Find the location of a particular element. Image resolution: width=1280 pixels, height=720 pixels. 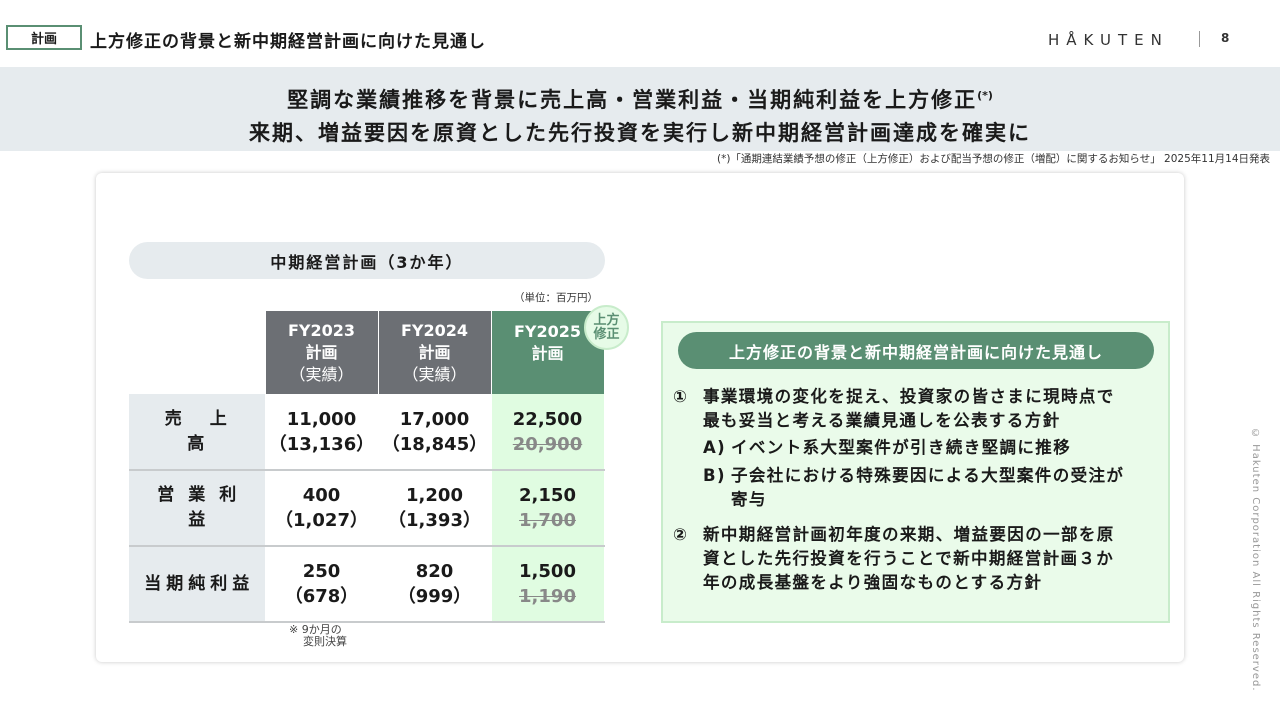

table-row: 営業利益 400 （1,027） 1,200 （1,393） 2,150 1,700 is located at coordinates (367, 508).